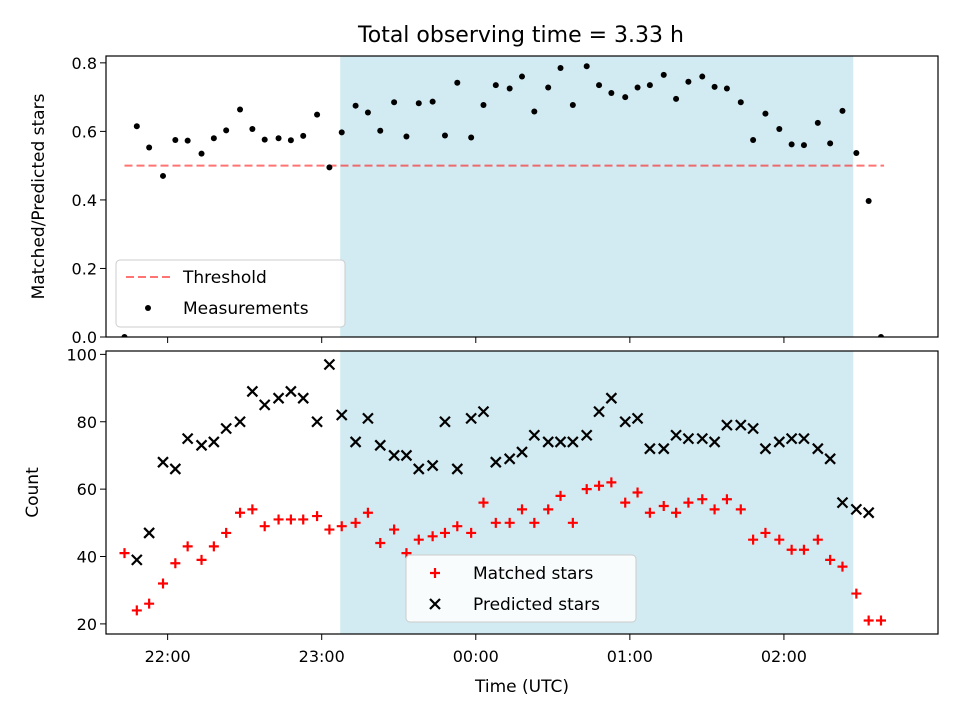 The image size is (960, 720). Describe the element at coordinates (87, 624) in the screenshot. I see `y-tick-label: 20` at that location.